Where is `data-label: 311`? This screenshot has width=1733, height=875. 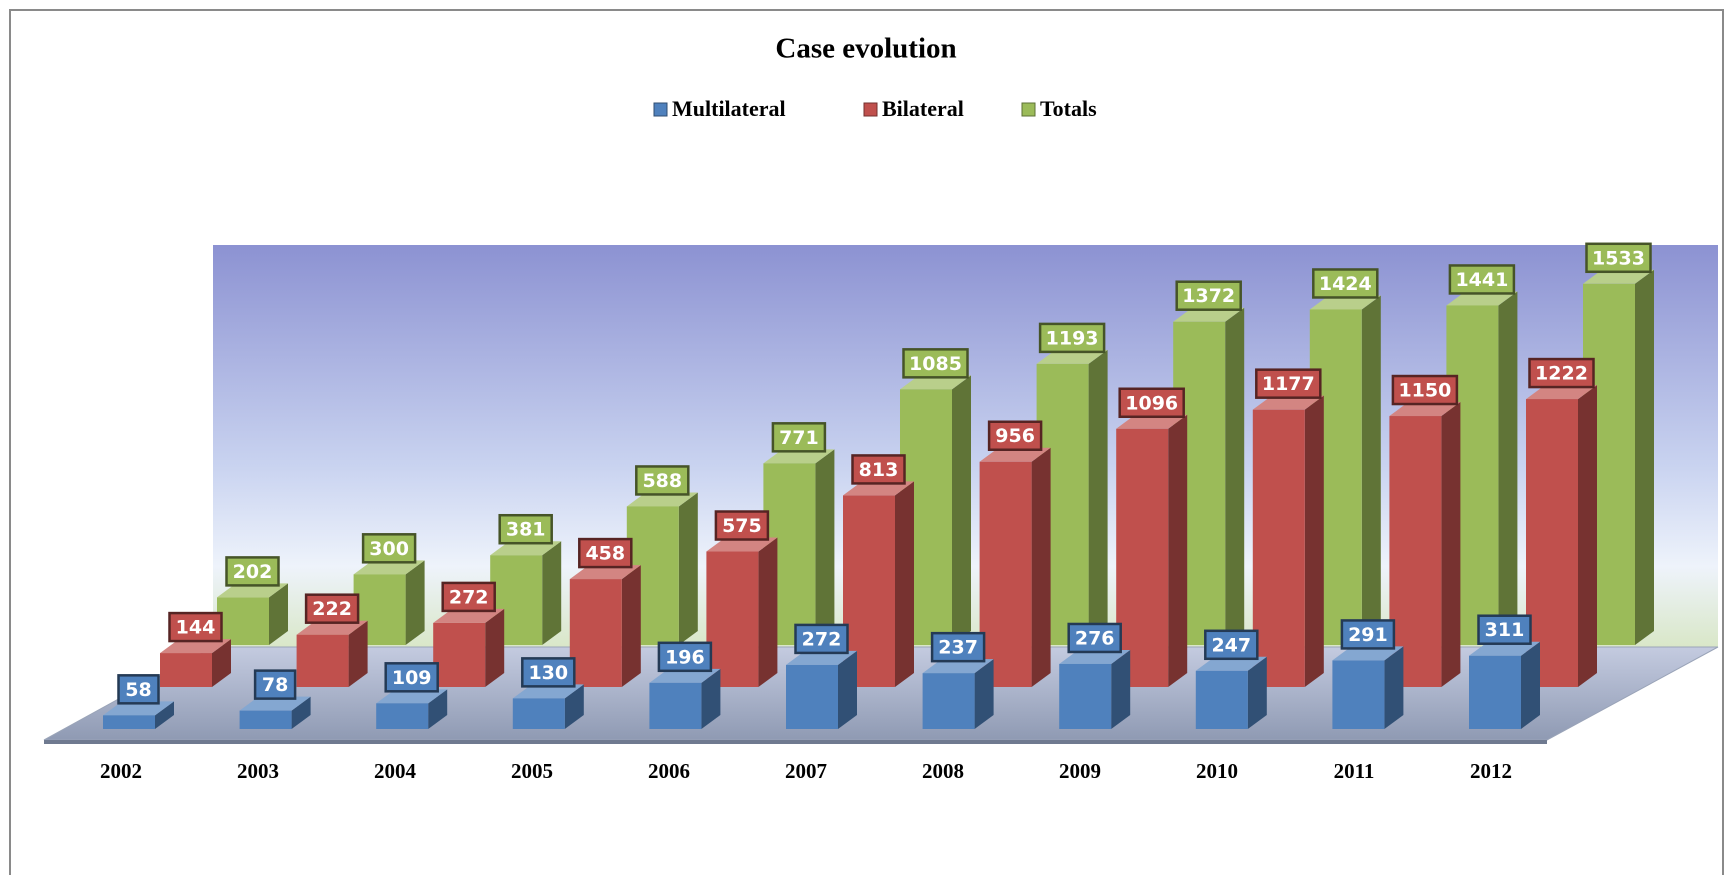 data-label: 311 is located at coordinates (1505, 630).